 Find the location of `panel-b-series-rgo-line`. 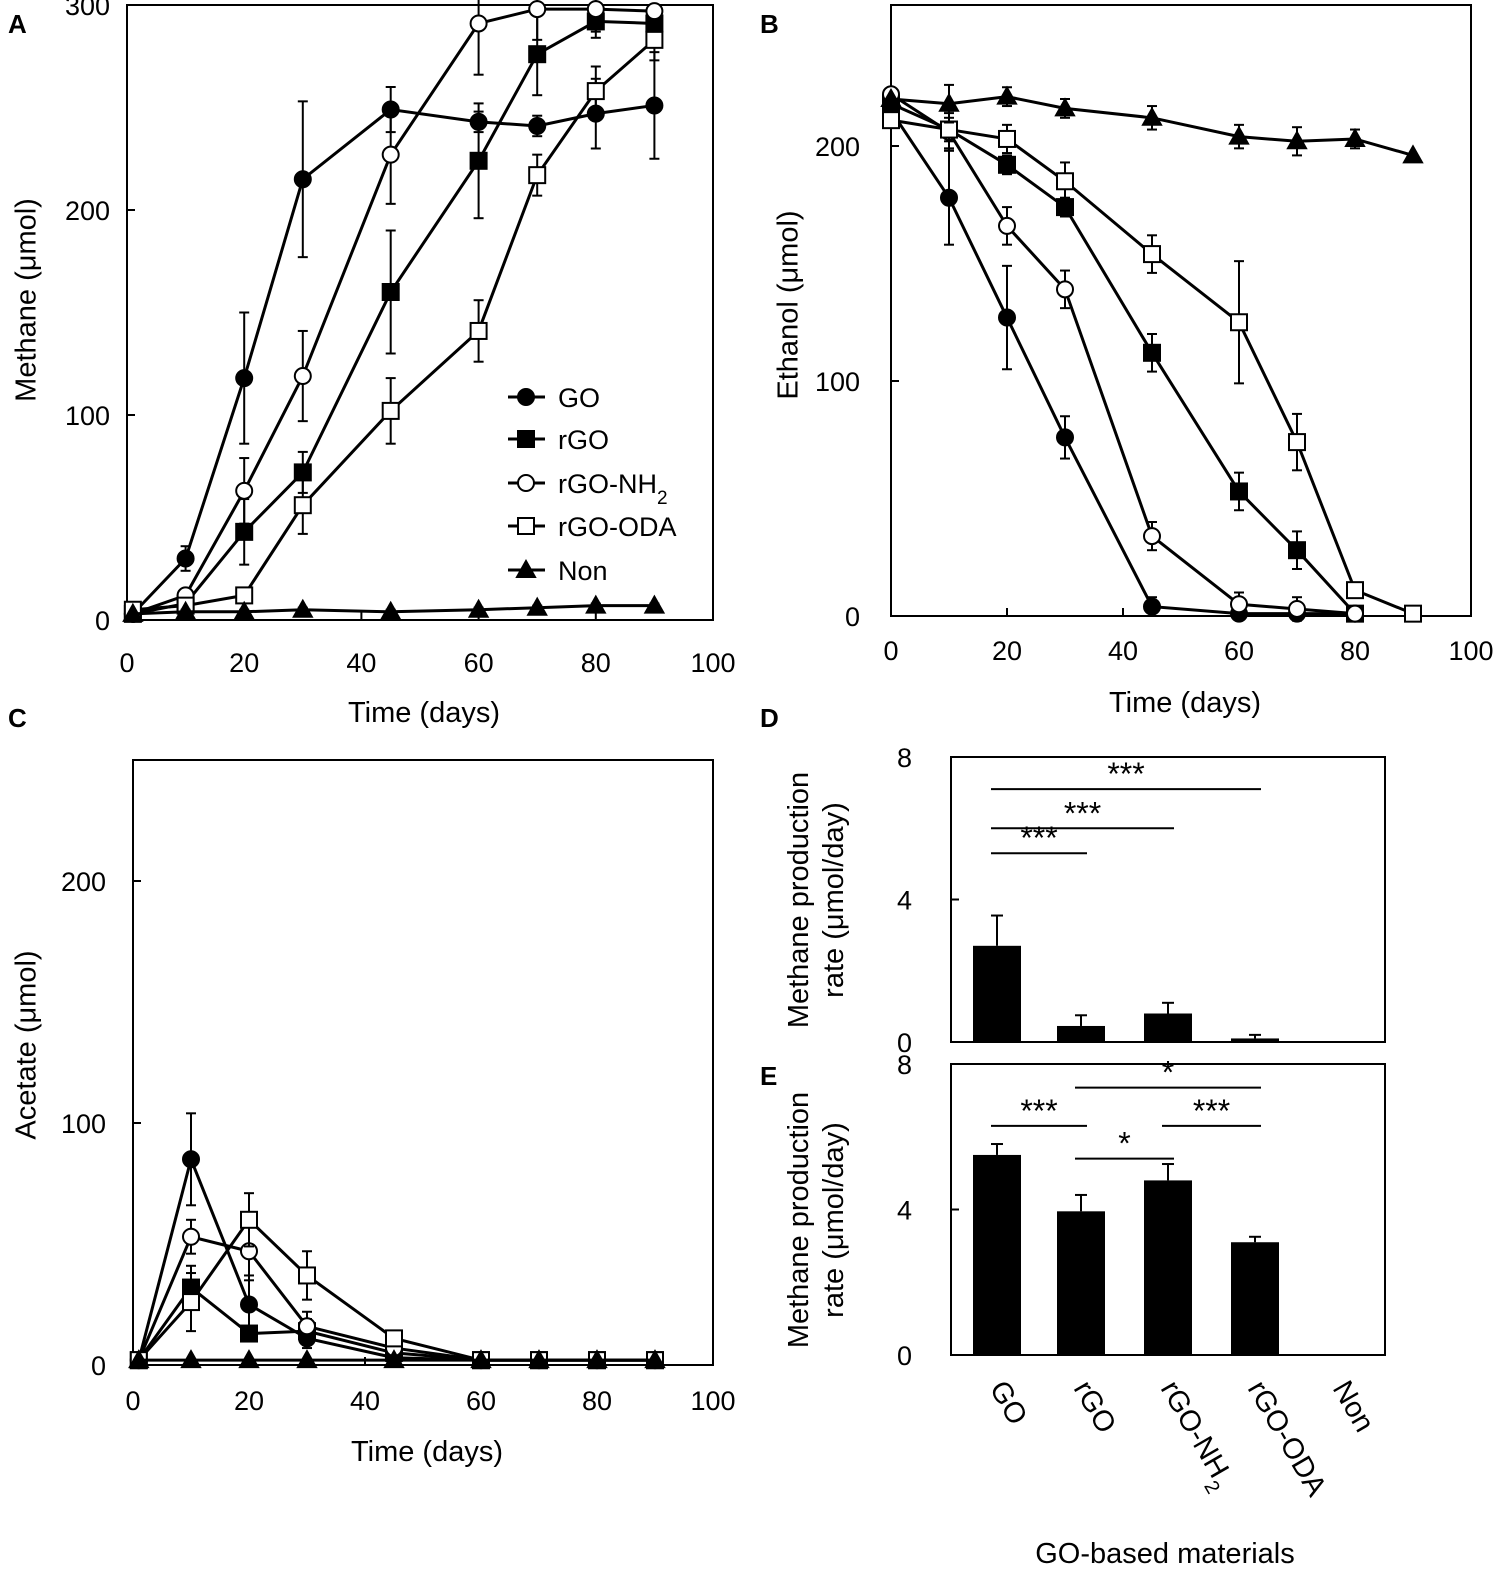

panel-b-series-rgo-line is located at coordinates (1123, 358).